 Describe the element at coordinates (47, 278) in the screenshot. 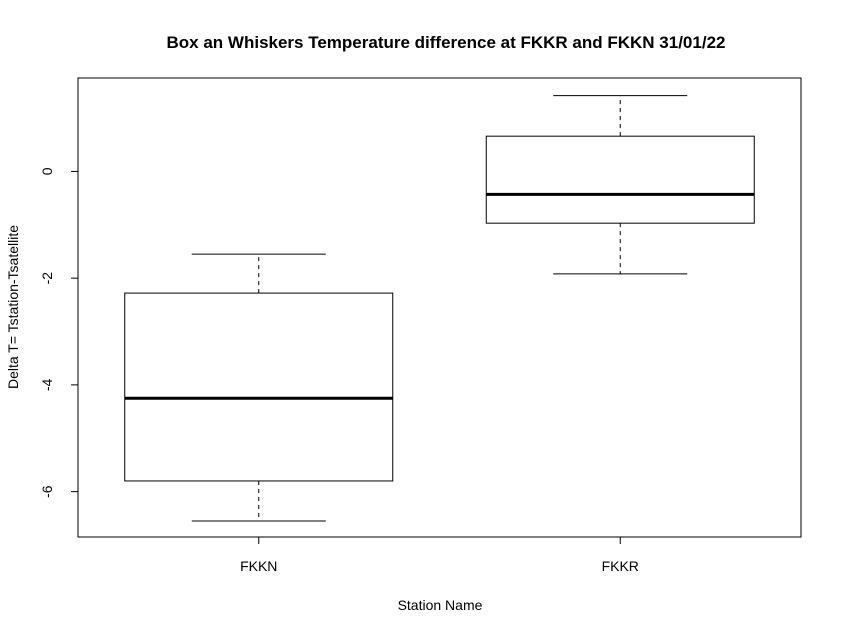

I see `y-tick-label: -2` at that location.